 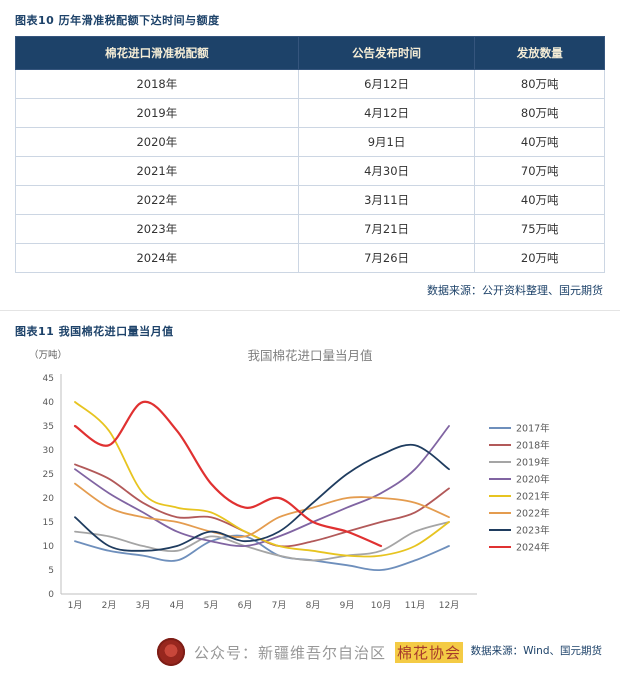 What do you see at coordinates (177, 605) in the screenshot?
I see `x-tick-label: 4月` at bounding box center [177, 605].